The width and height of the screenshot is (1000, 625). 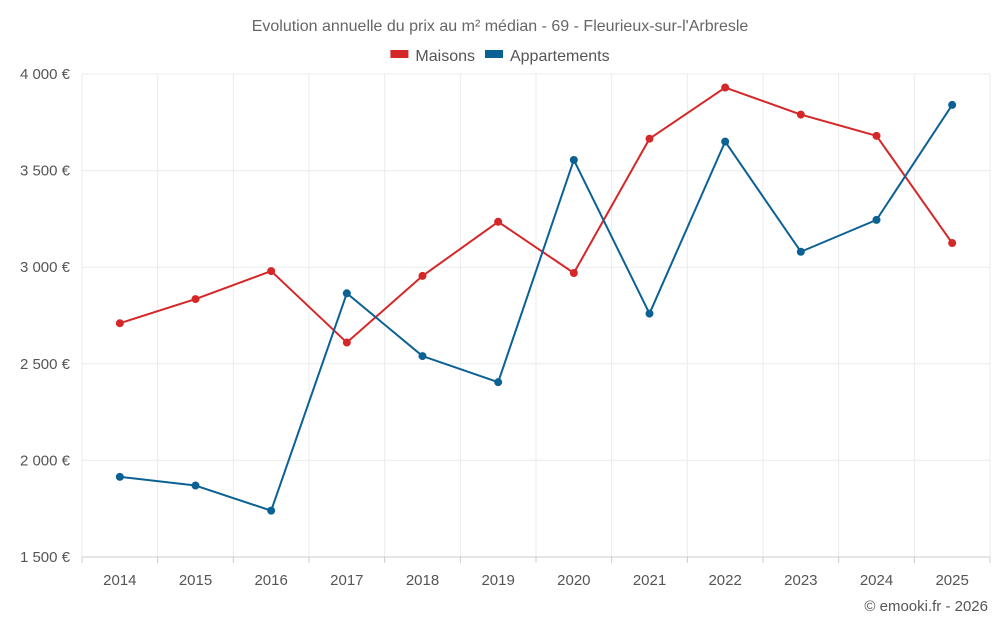 I want to click on y-tick-label: 4 000 €, so click(x=45, y=74).